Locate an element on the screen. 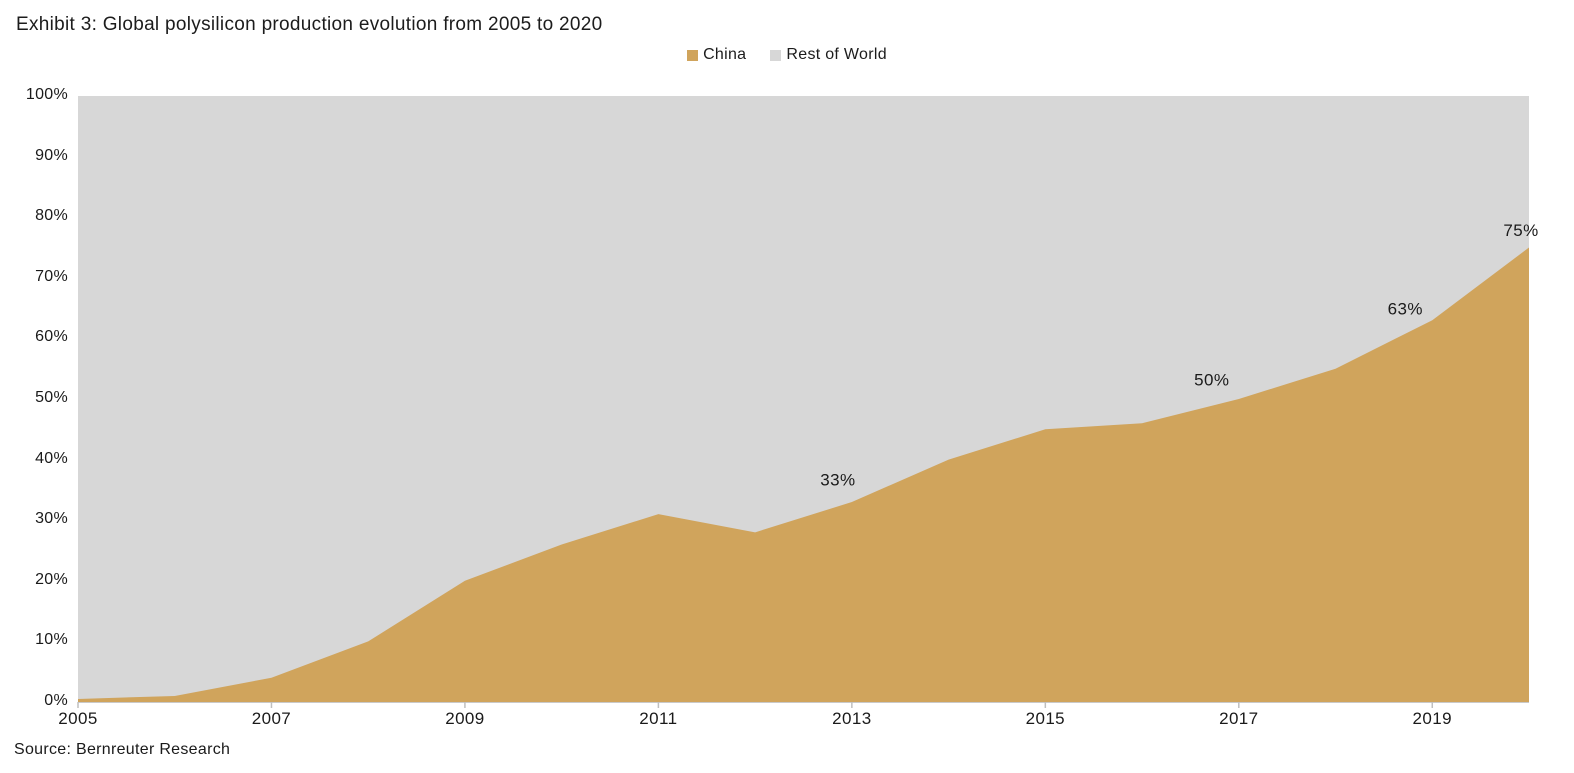  y-tick-label: 10% is located at coordinates (51, 640).